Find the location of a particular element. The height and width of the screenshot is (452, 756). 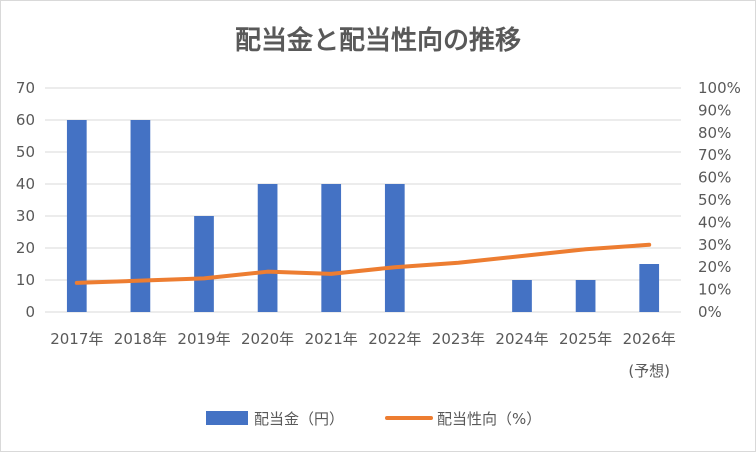

legend: 配当金（円） 配当性向（%） is located at coordinates (373, 419).